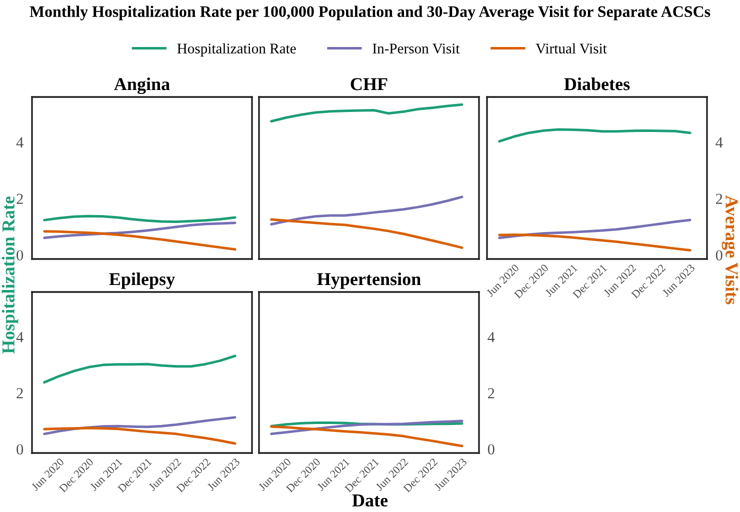  What do you see at coordinates (142, 86) in the screenshot?
I see `chart-title: Angina` at bounding box center [142, 86].